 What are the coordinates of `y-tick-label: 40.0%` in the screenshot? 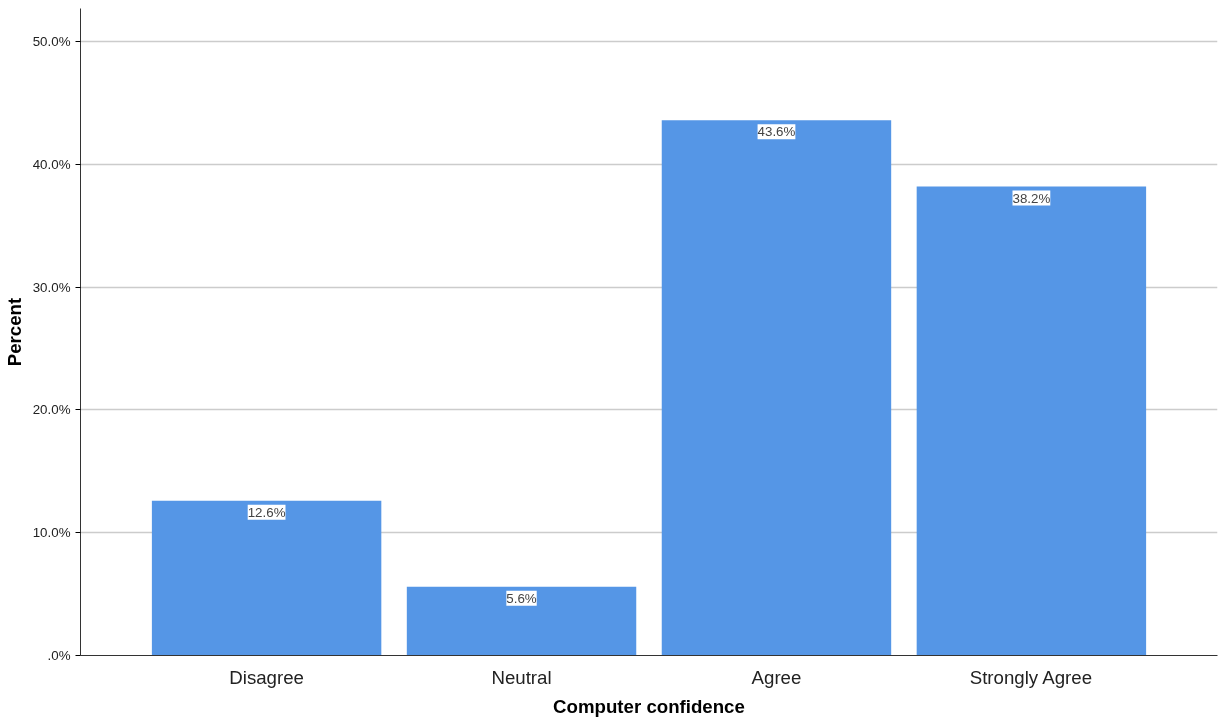 It's located at (51, 164).